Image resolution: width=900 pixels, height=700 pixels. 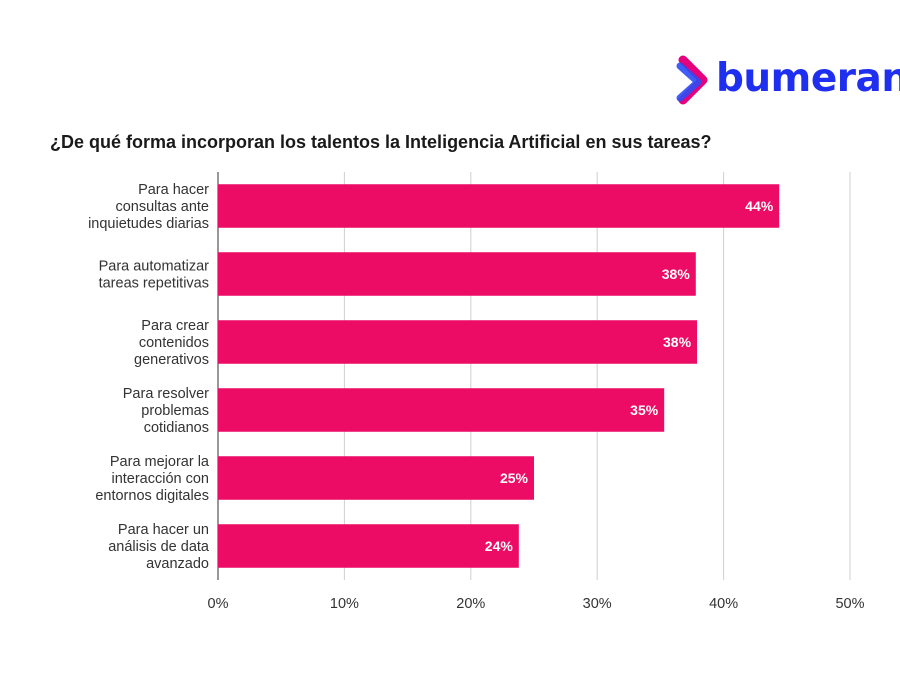 I want to click on category-label: Para hacer un análisis de data avanzado, so click(x=159, y=547).